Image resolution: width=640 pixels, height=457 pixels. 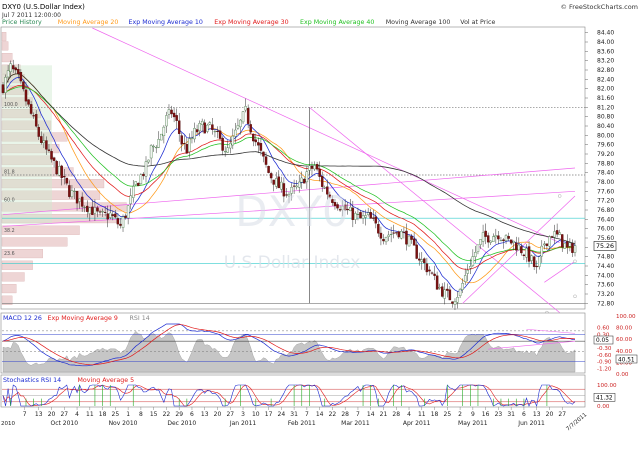 What do you see at coordinates (417, 423) in the screenshot?
I see `month-label: Apr 2011` at bounding box center [417, 423].